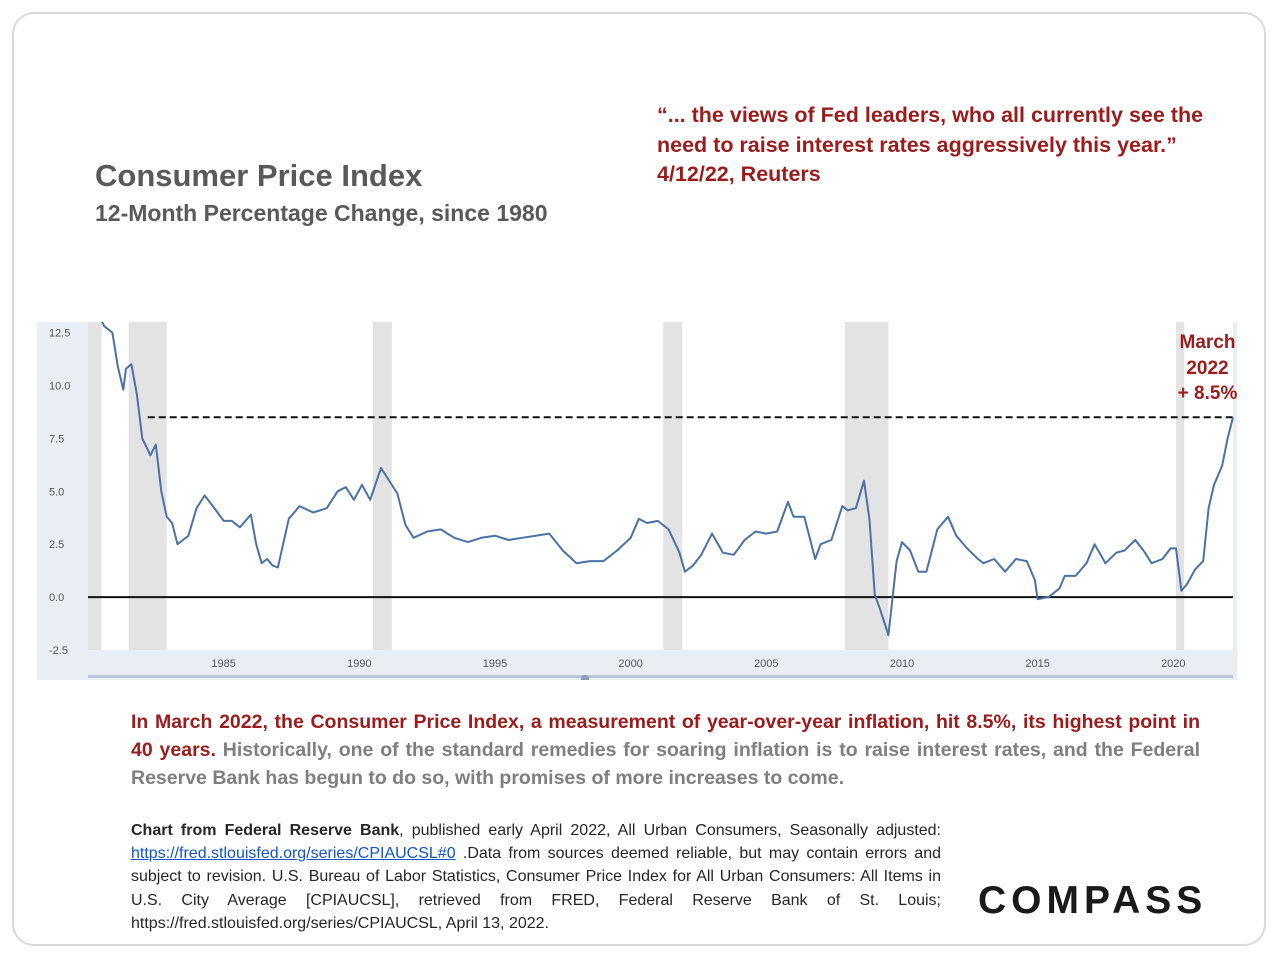 This screenshot has width=1280, height=960. Describe the element at coordinates (1207, 342) in the screenshot. I see `callout-month: March` at that location.